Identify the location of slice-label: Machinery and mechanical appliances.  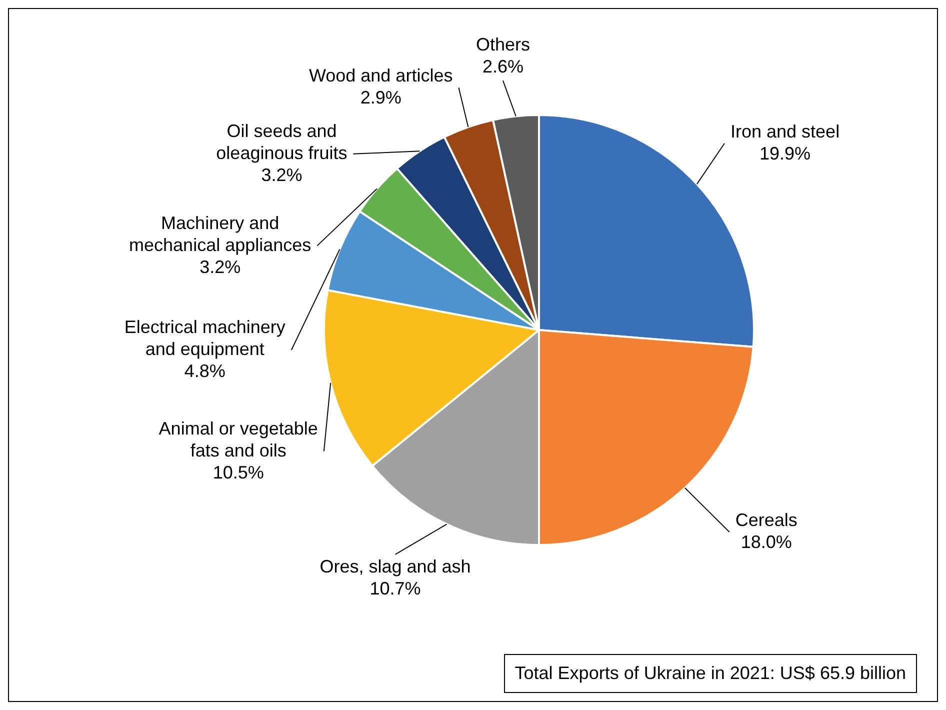
(220, 233).